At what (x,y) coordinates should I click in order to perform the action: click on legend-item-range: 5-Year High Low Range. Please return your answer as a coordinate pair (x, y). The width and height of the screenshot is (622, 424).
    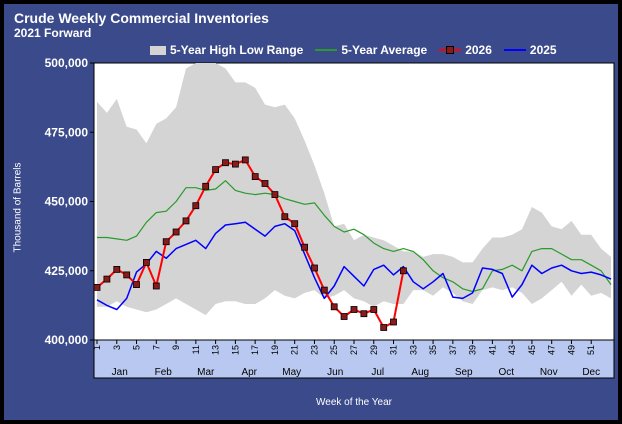
    Looking at the image, I should click on (226, 50).